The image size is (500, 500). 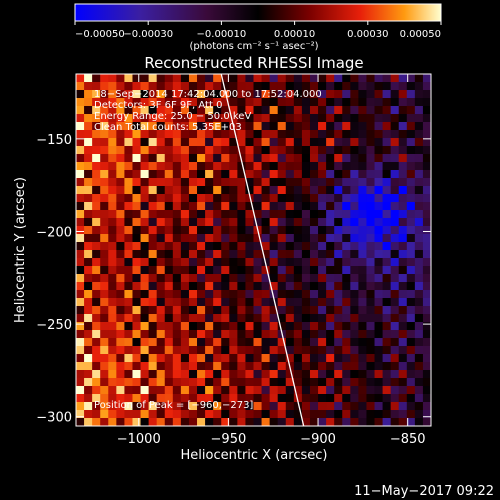 What do you see at coordinates (318, 439) in the screenshot?
I see `x-tick-label: −900` at bounding box center [318, 439].